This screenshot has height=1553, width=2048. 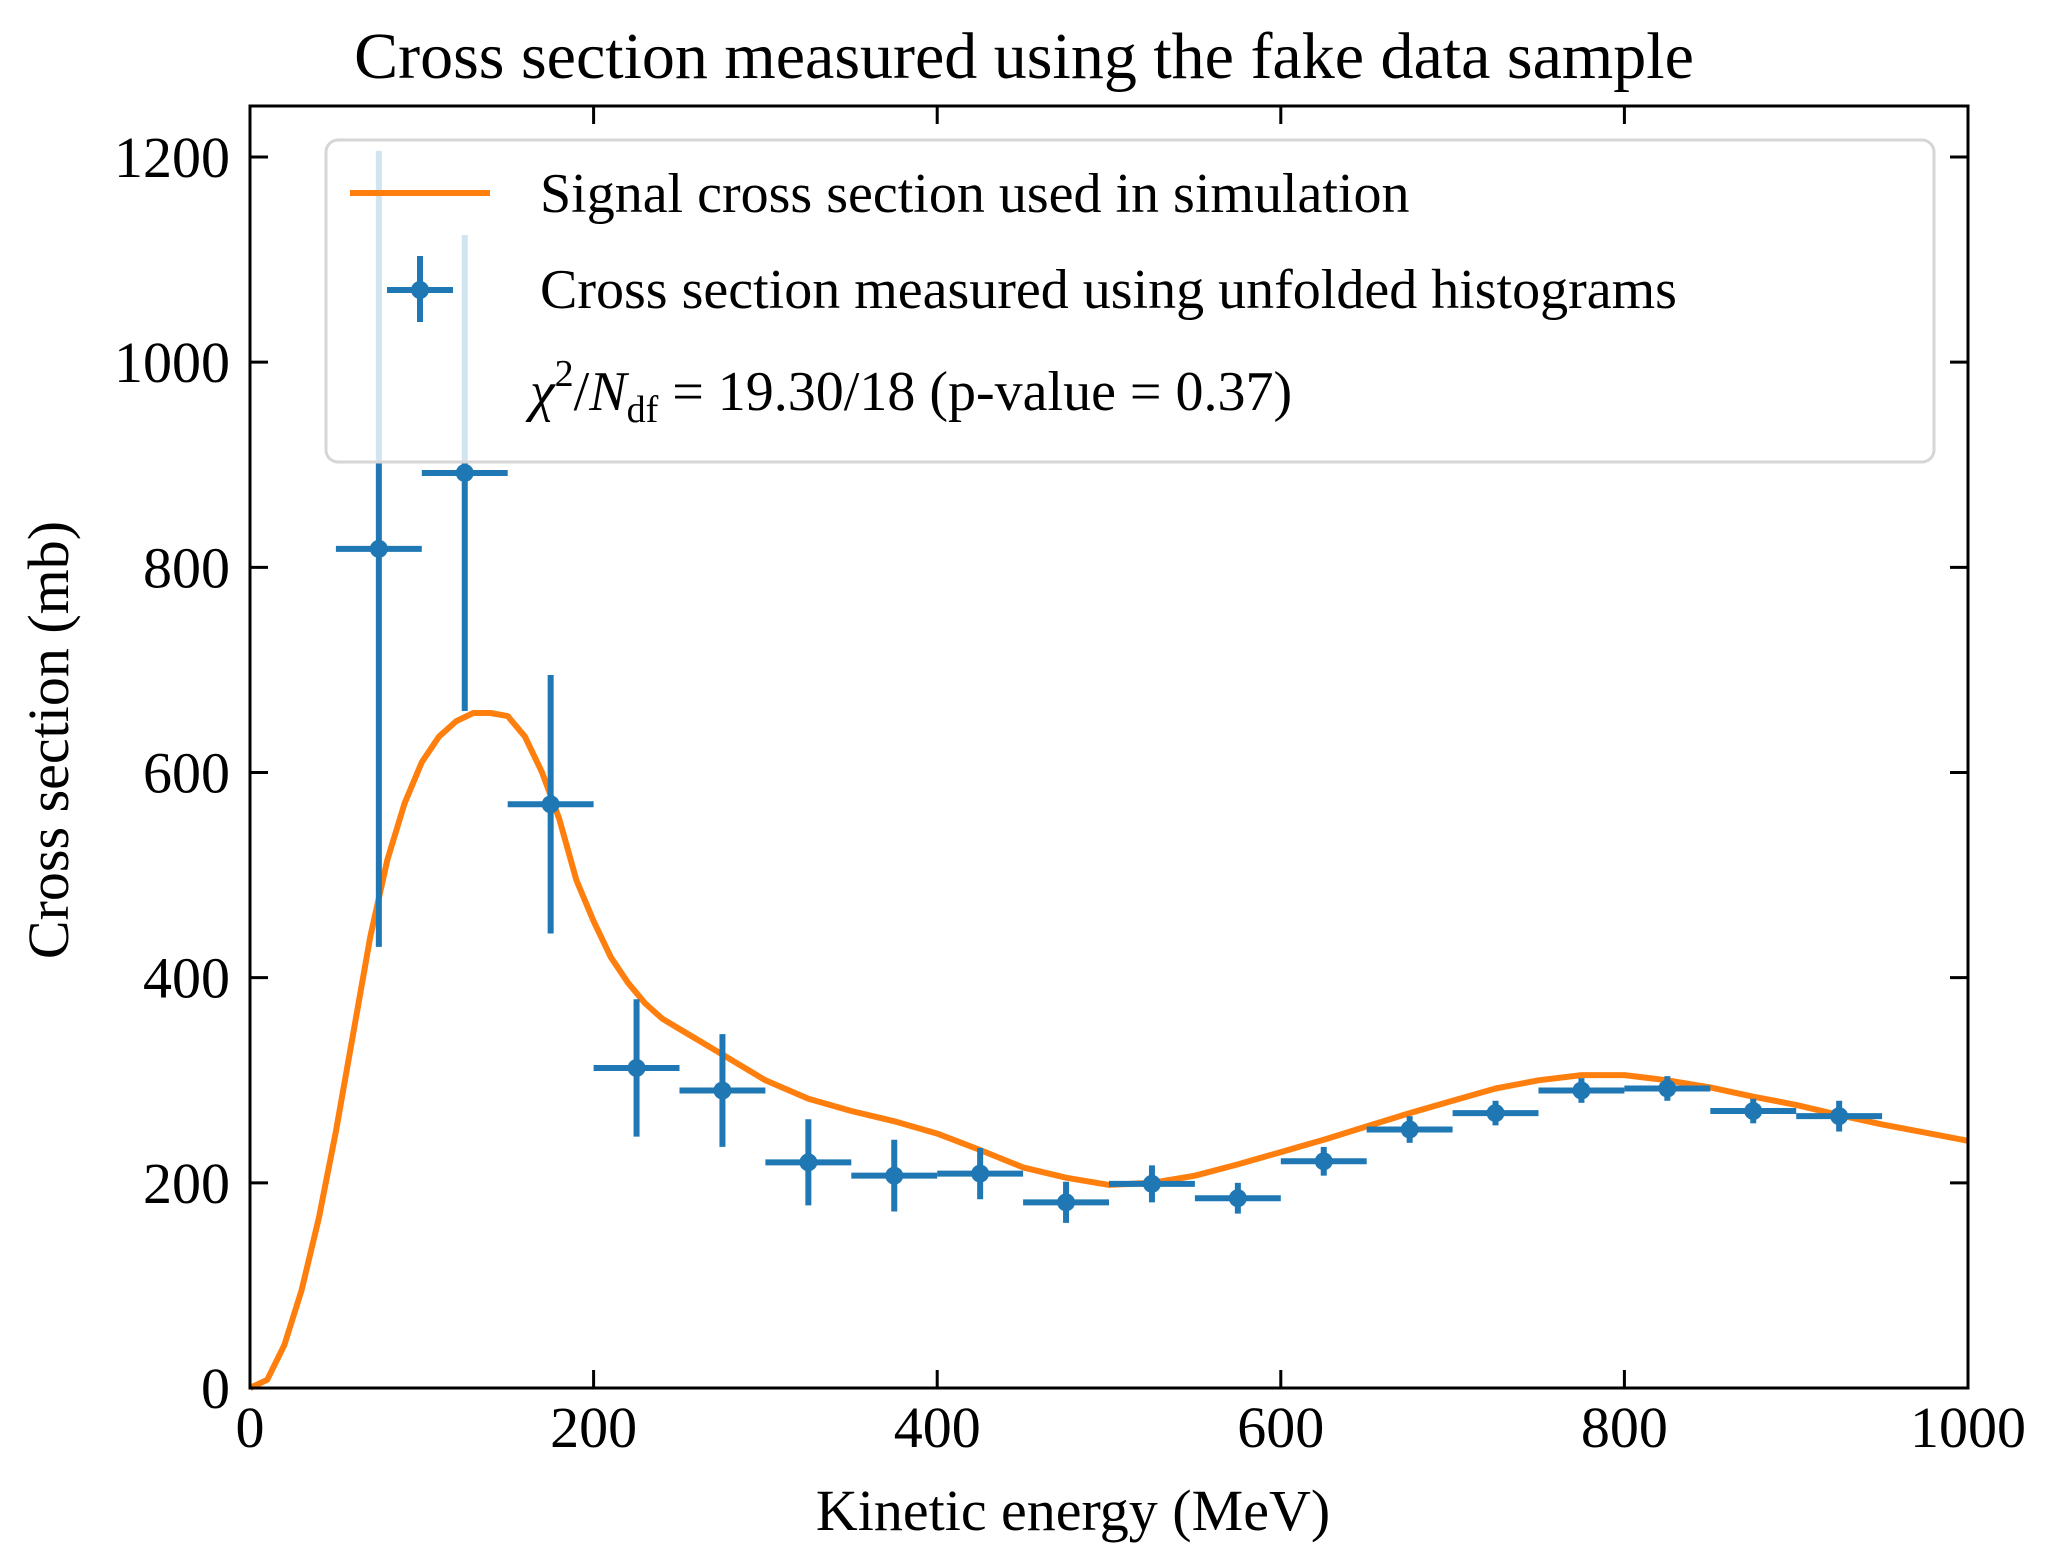 I want to click on x-tick-label: 600, so click(x=1280, y=1427).